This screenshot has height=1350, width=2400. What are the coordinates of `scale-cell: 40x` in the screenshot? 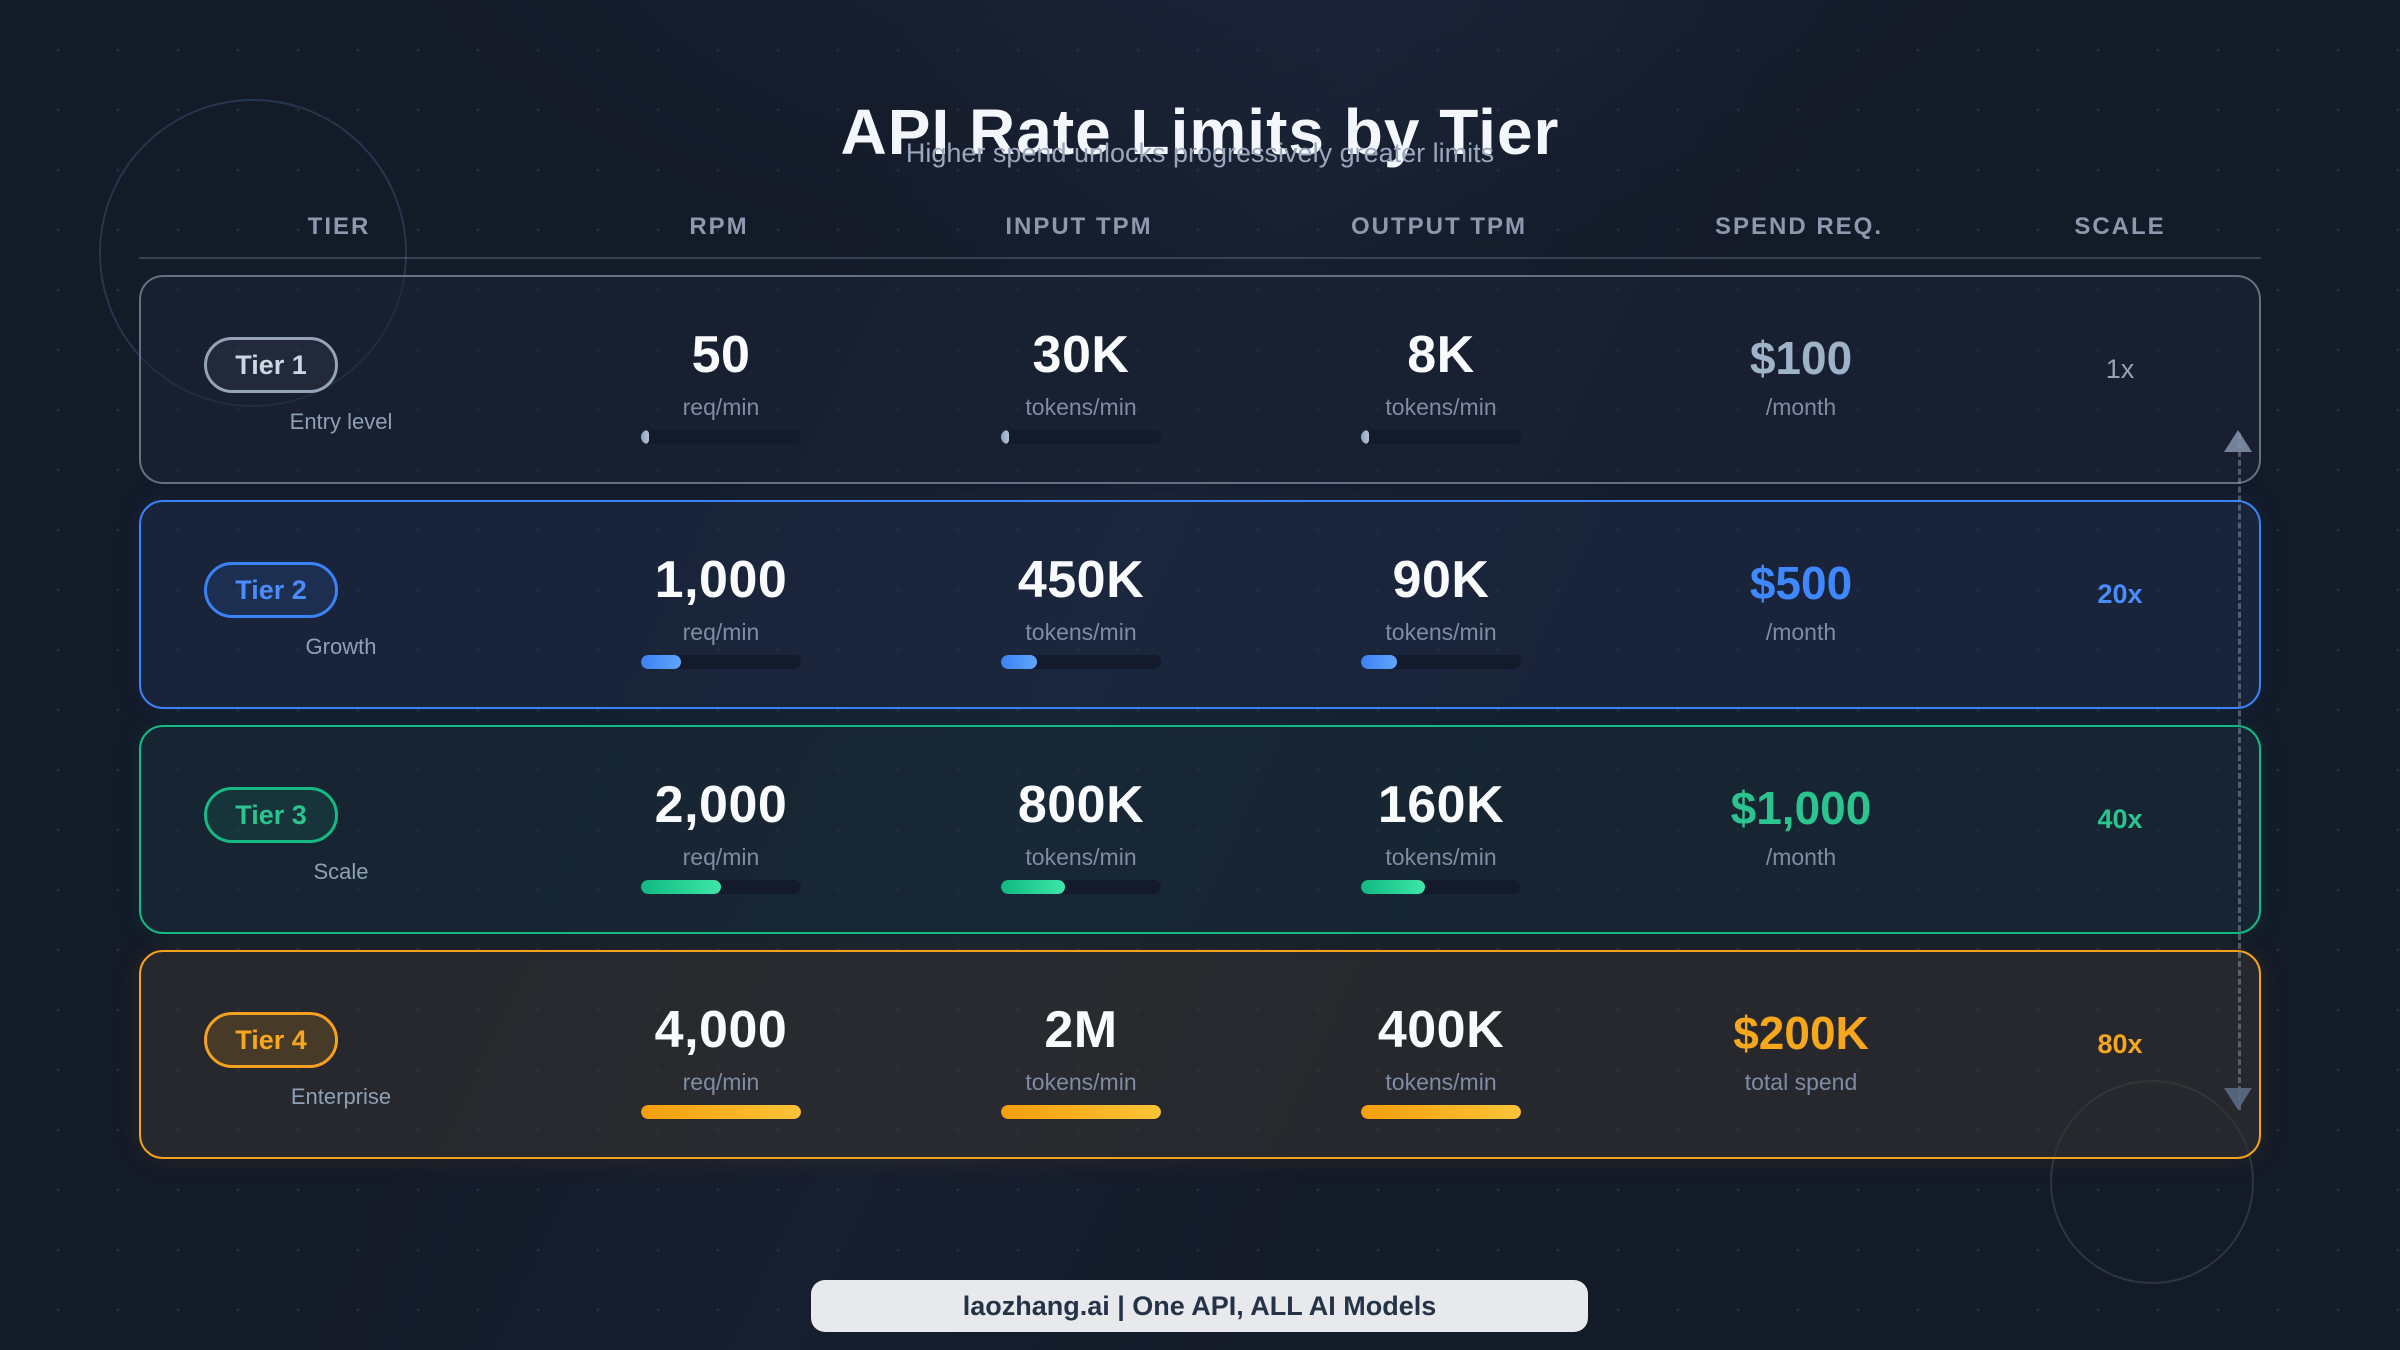 It's located at (2120, 829).